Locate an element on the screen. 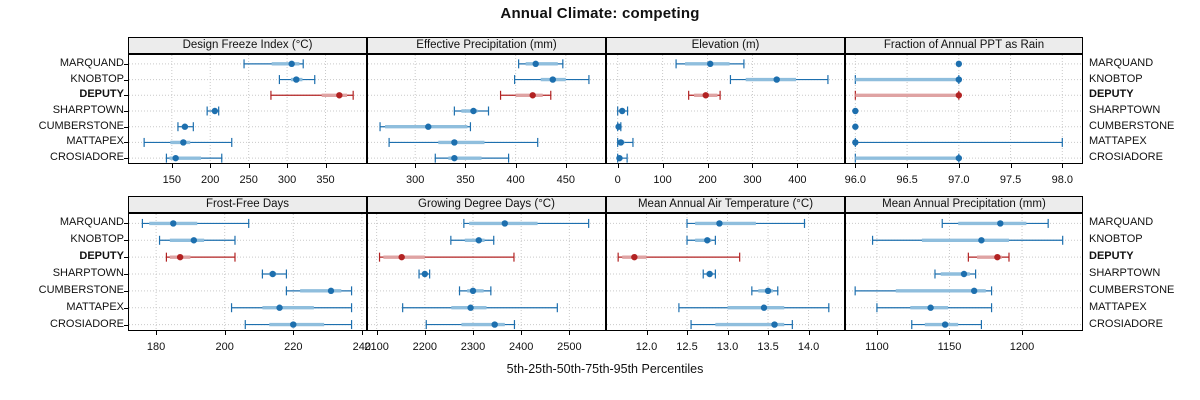 This screenshot has width=1200, height=400. x-tick-label: 96.5 is located at coordinates (907, 180).